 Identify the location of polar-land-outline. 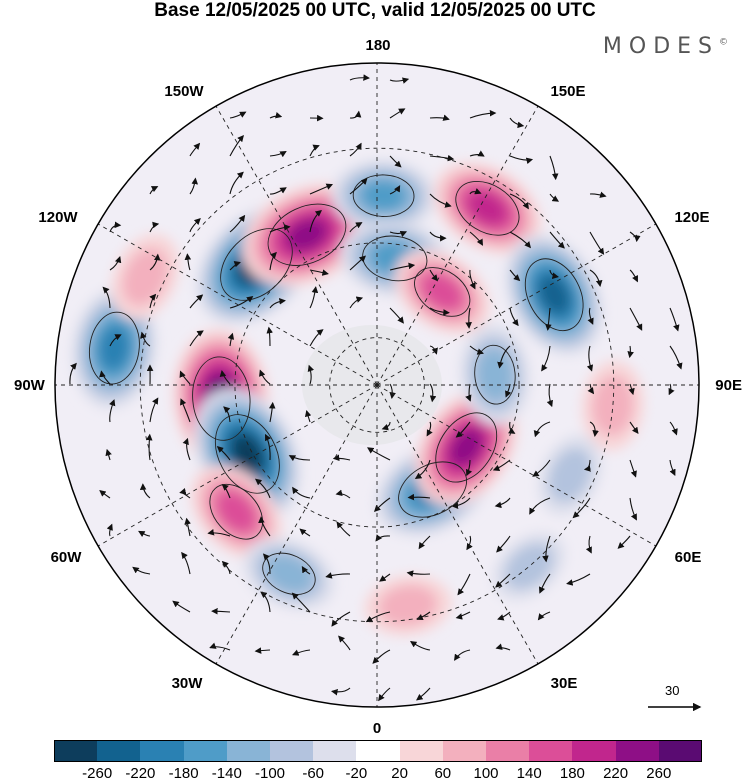
(372, 385).